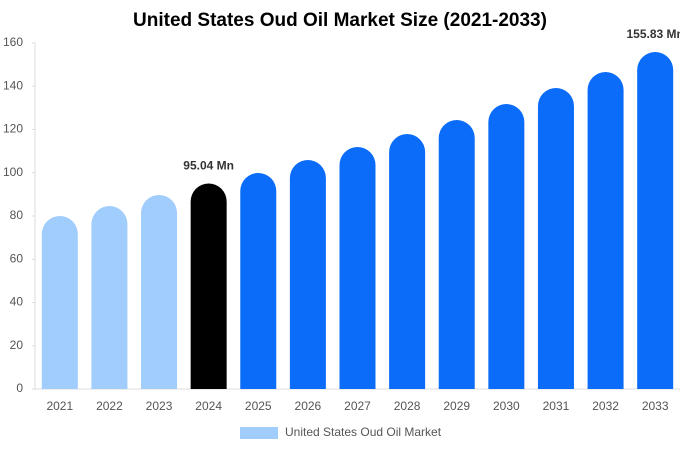  I want to click on y-tick-label: 40, so click(17, 302).